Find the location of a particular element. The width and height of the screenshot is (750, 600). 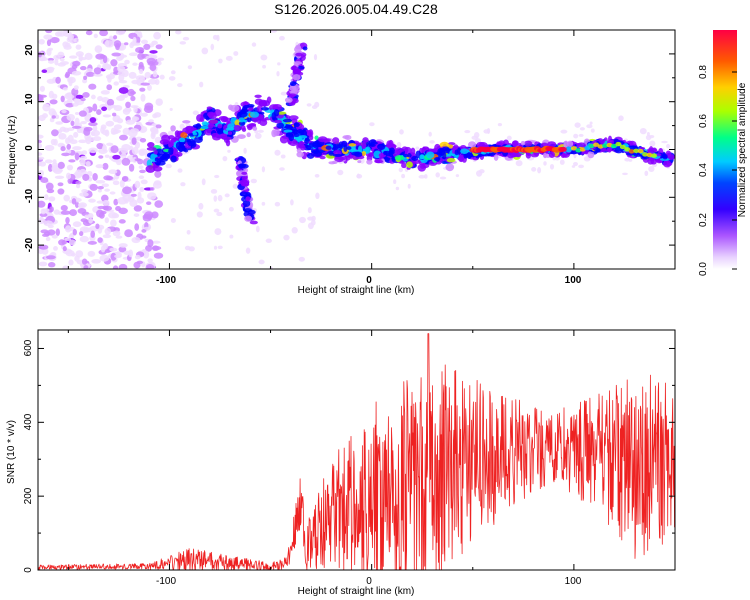

spec-xtick-label: 100 is located at coordinates (573, 280).